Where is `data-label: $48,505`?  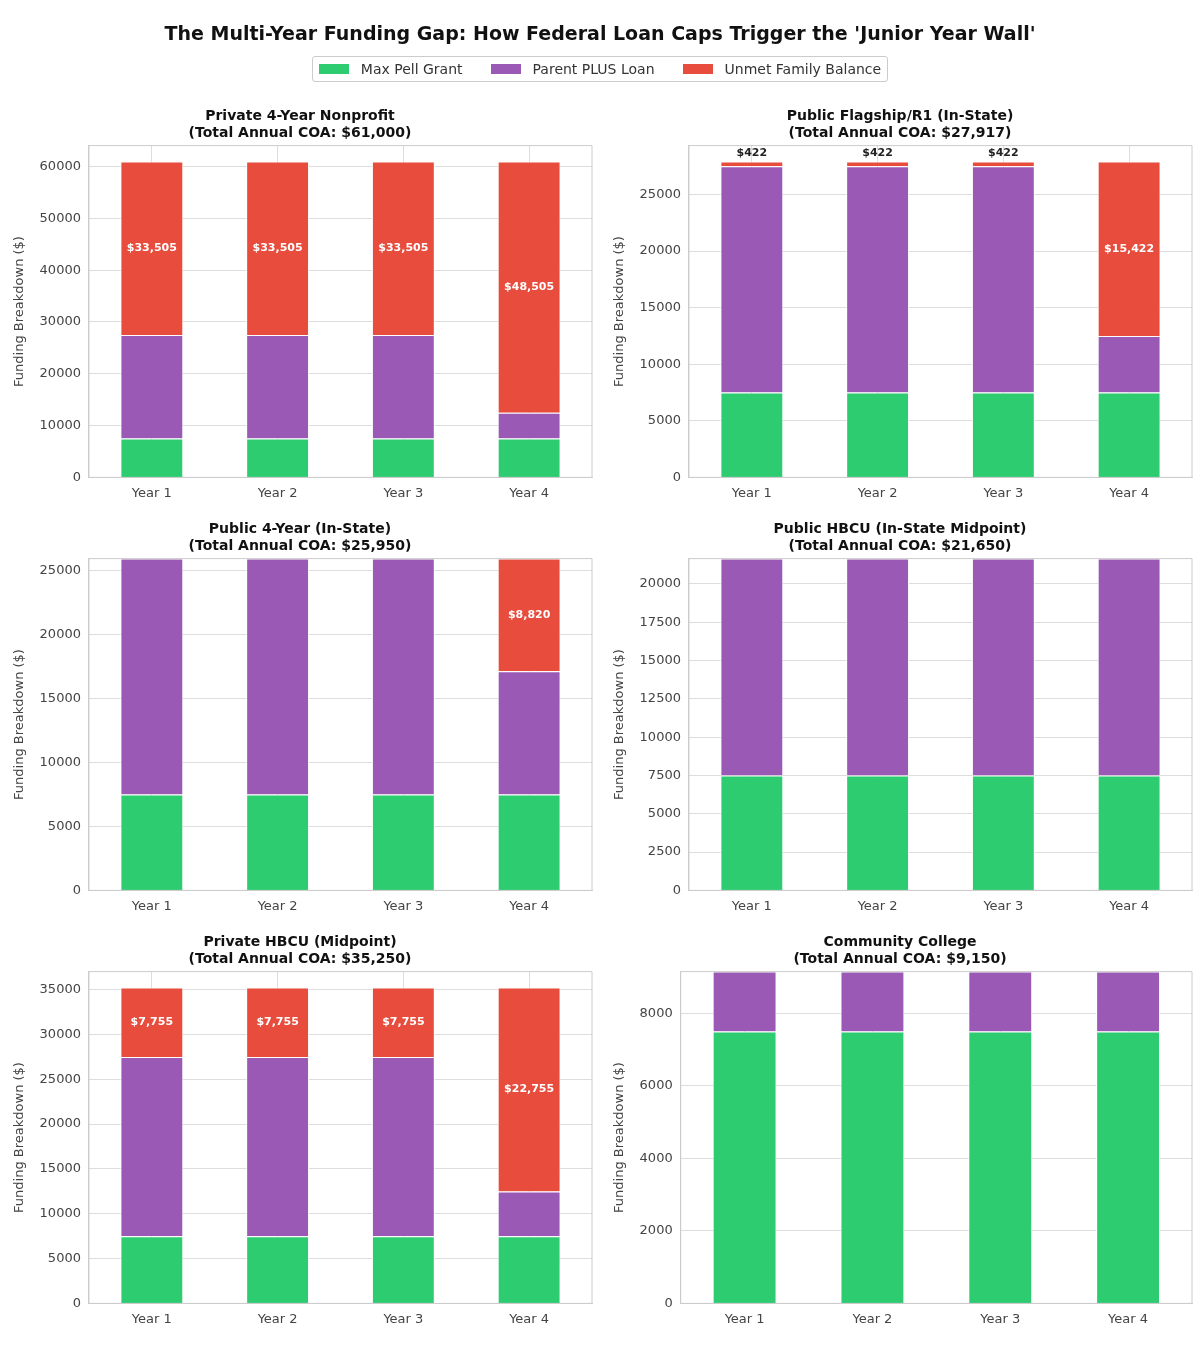 data-label: $48,505 is located at coordinates (529, 286).